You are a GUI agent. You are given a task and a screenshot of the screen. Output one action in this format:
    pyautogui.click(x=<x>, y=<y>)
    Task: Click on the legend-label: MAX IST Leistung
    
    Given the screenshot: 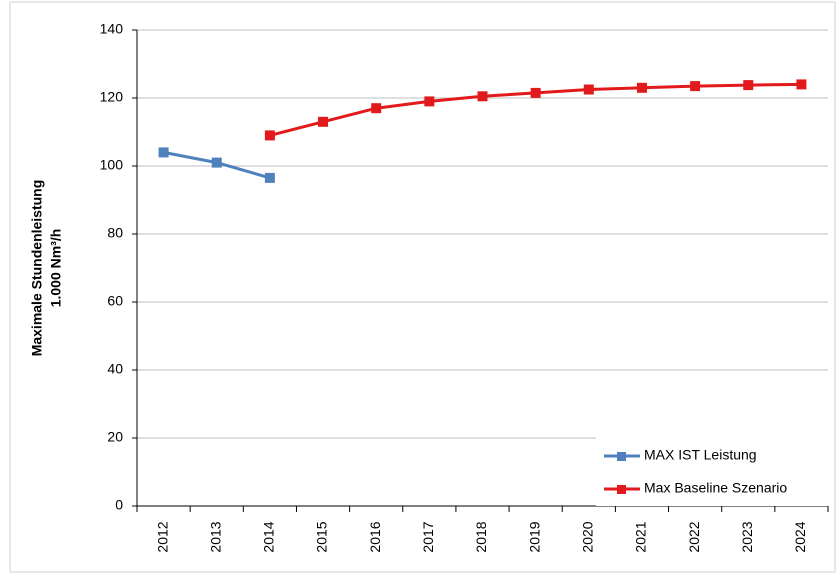 What is the action you would take?
    pyautogui.click(x=700, y=455)
    